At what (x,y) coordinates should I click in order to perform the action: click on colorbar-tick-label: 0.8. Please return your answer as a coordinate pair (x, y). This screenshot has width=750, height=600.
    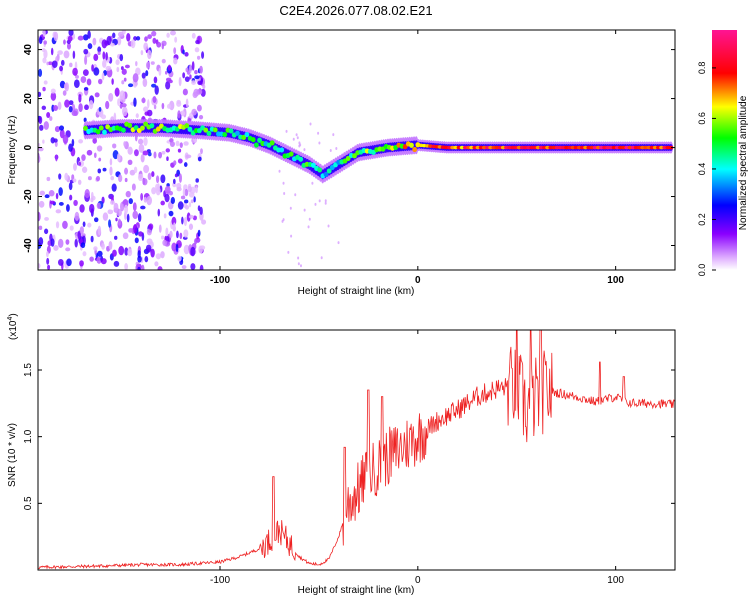
    Looking at the image, I should click on (702, 68).